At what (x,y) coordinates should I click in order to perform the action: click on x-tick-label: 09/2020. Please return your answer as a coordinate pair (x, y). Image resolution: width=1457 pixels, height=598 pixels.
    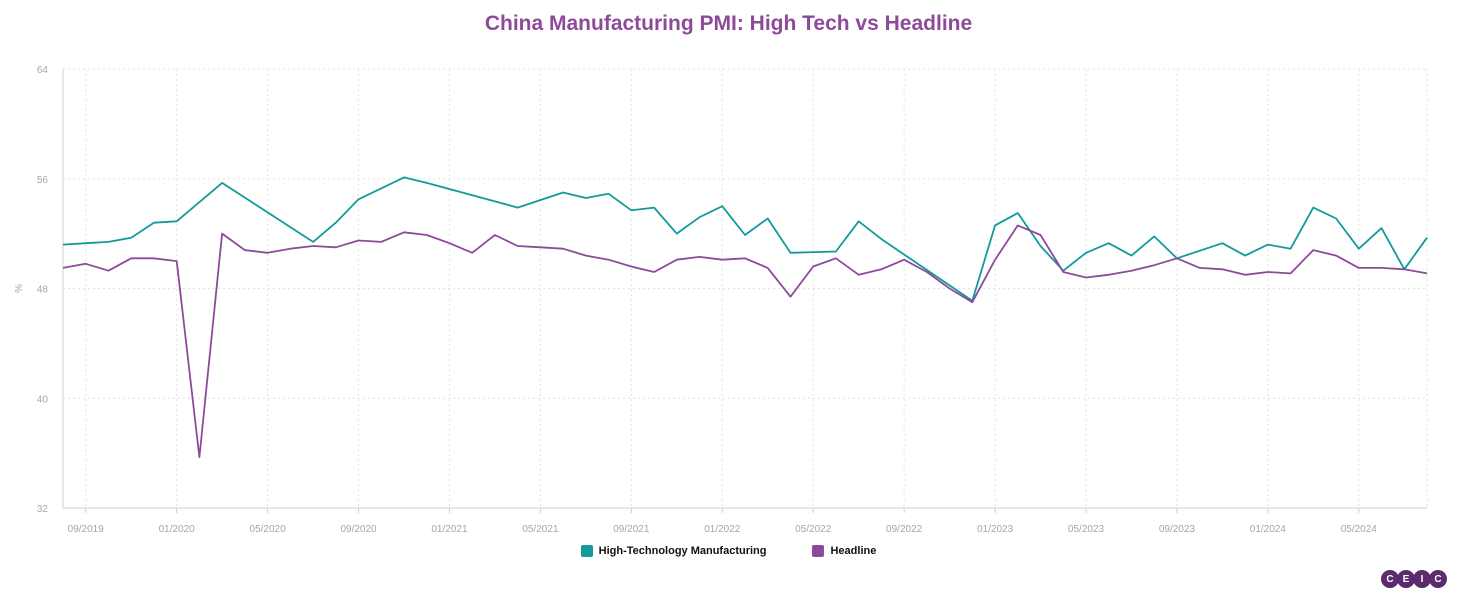
    Looking at the image, I should click on (358, 529).